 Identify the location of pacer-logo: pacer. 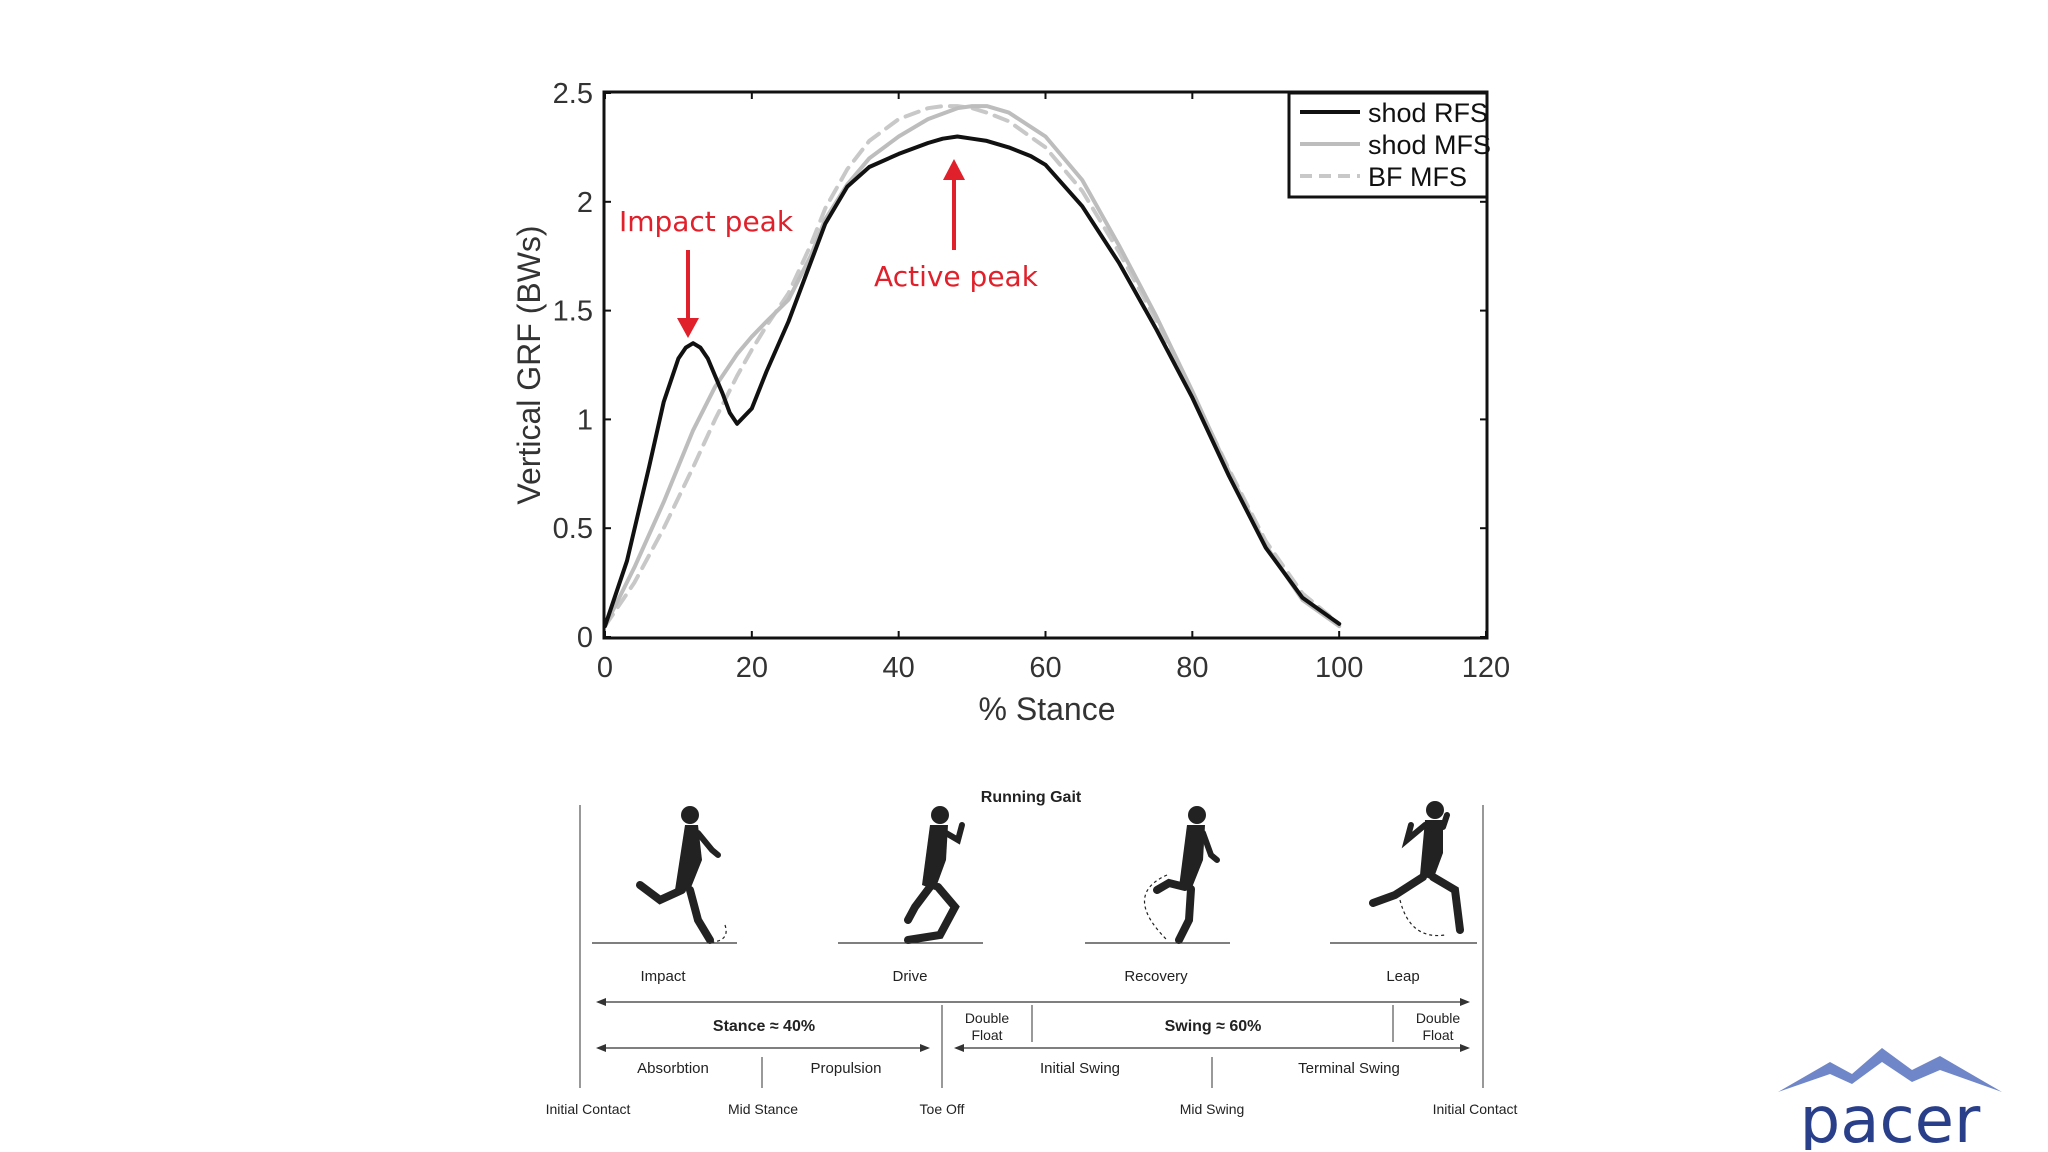
(1890, 1099).